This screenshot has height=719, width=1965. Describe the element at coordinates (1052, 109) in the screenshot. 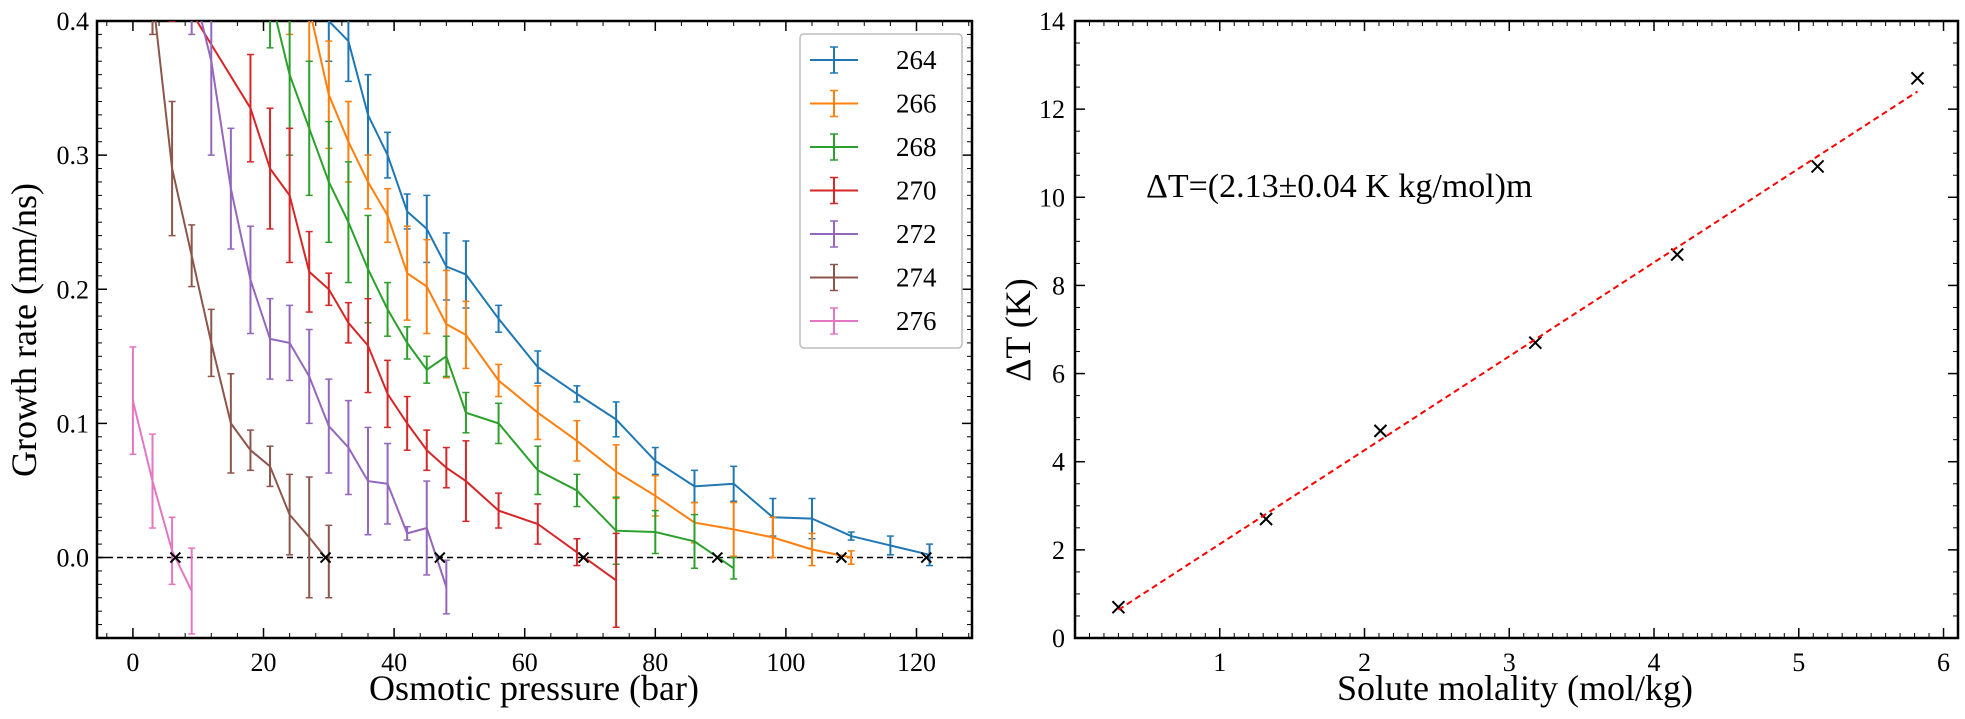

I see `y-tick-label: 12` at that location.